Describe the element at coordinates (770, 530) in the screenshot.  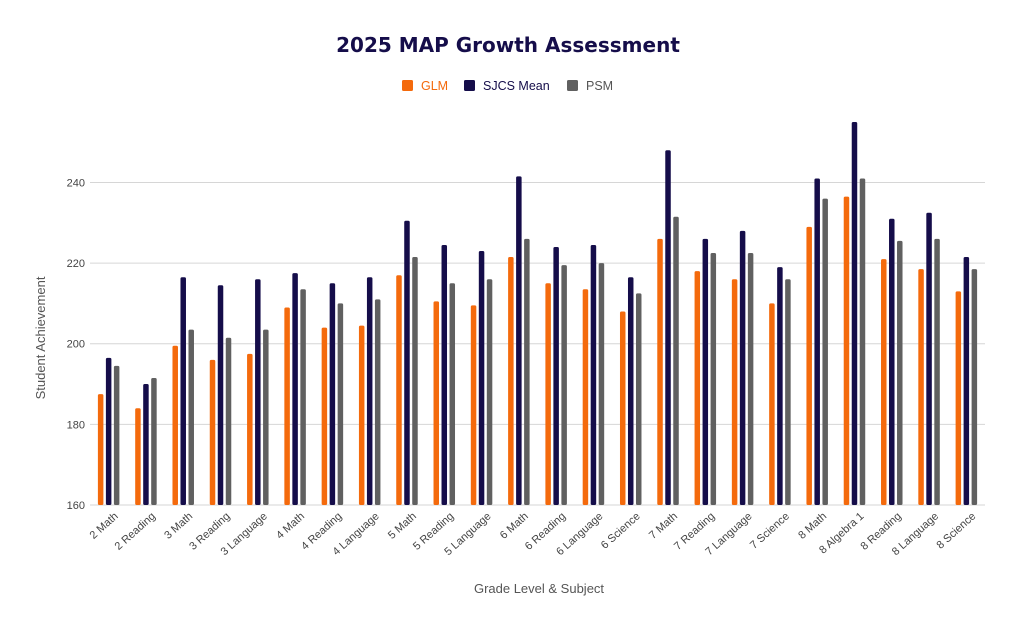
I see `x-tick-label: 7 Science` at that location.